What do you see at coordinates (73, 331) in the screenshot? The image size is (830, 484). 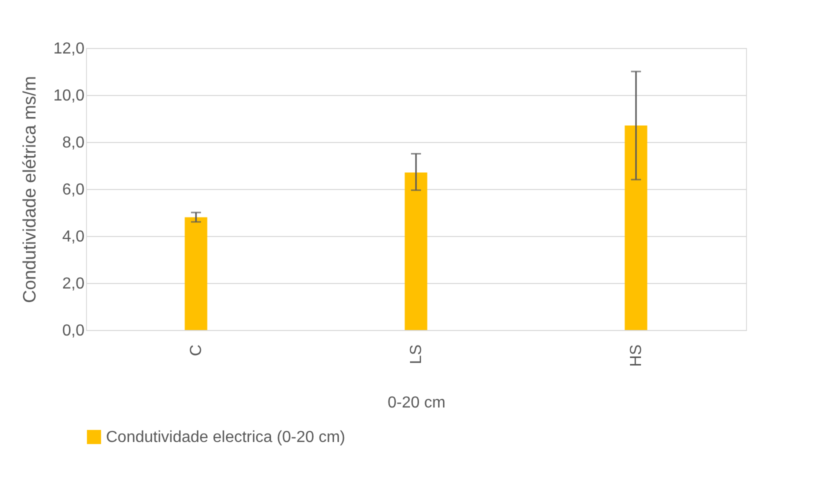 I see `y-tick-label: 0,0` at bounding box center [73, 331].